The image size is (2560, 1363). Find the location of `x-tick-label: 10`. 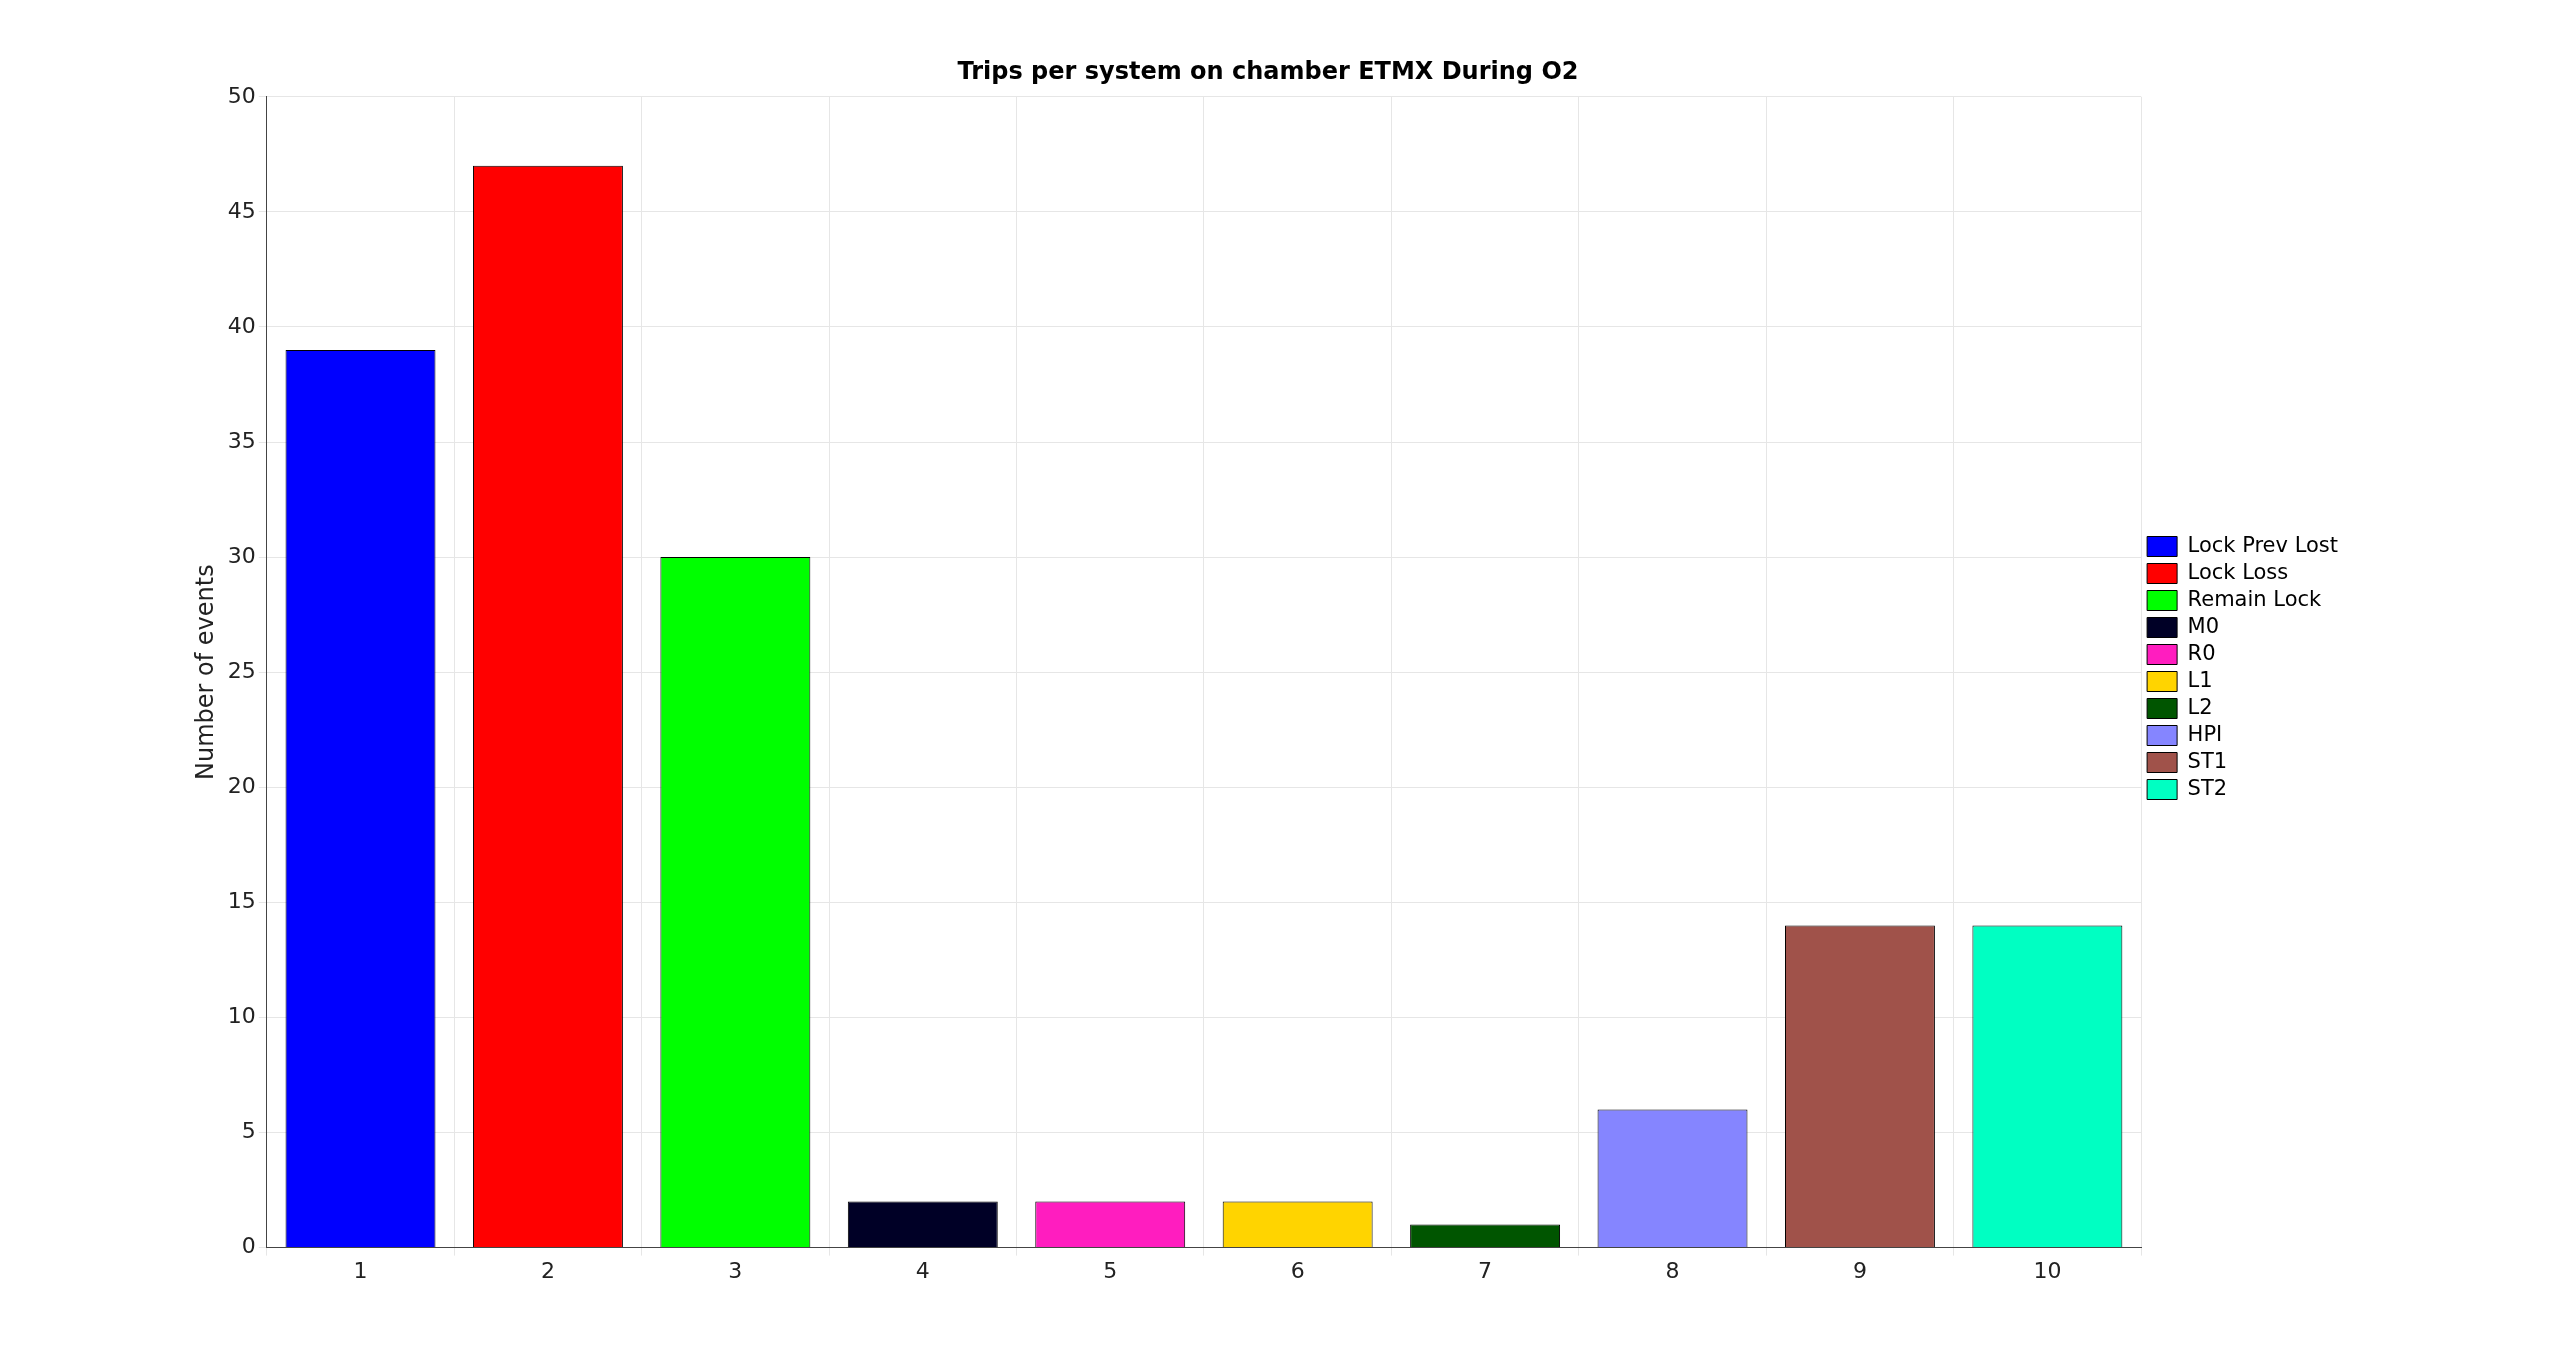

x-tick-label: 10 is located at coordinates (2047, 1270).